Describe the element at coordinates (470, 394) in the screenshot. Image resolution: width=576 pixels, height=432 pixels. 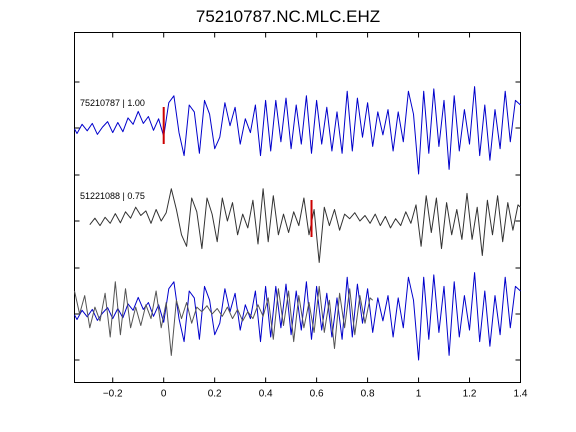
I see `x-tick-label: 1.2` at that location.